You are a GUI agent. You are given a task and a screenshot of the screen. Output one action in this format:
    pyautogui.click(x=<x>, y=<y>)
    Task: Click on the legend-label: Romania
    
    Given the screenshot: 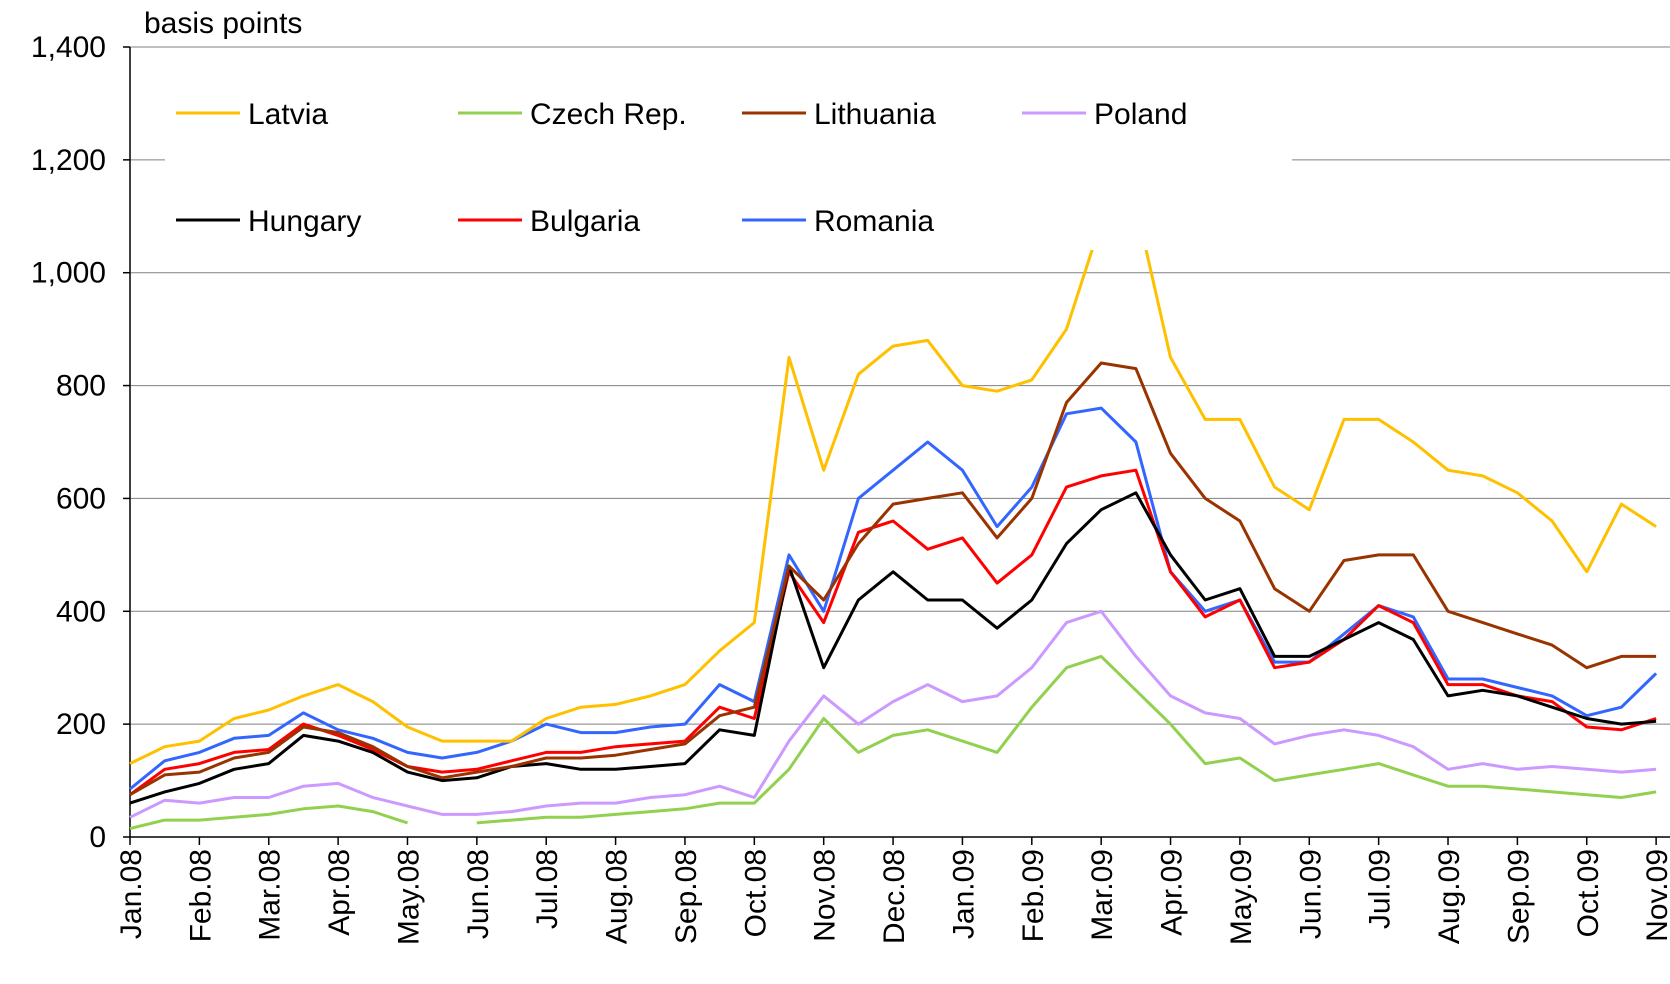 What is the action you would take?
    pyautogui.click(x=874, y=221)
    